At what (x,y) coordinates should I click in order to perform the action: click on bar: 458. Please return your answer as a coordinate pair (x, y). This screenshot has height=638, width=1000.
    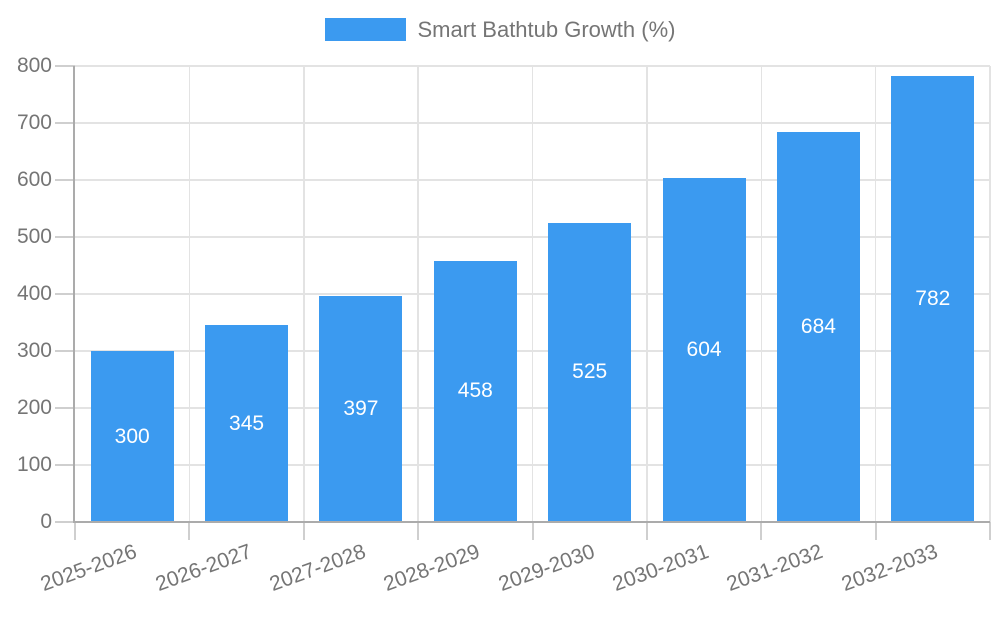
    Looking at the image, I should click on (475, 391).